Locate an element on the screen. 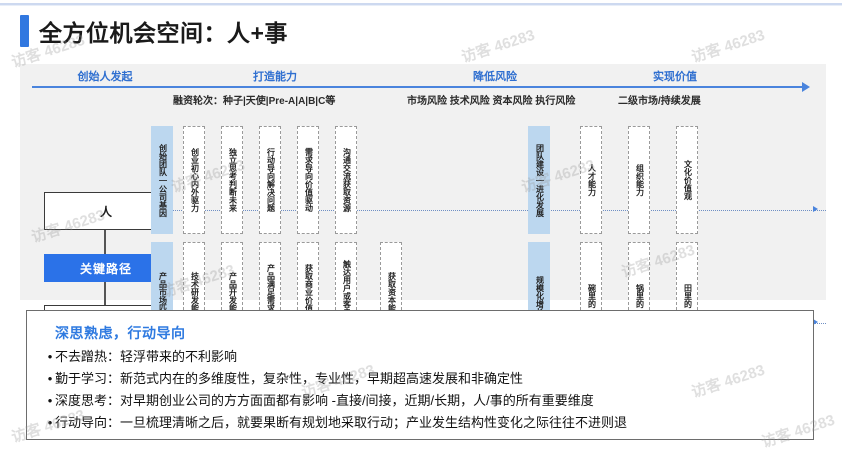 This screenshot has height=462, width=842. cell-label: 沟通交流获取资源 is located at coordinates (347, 180).